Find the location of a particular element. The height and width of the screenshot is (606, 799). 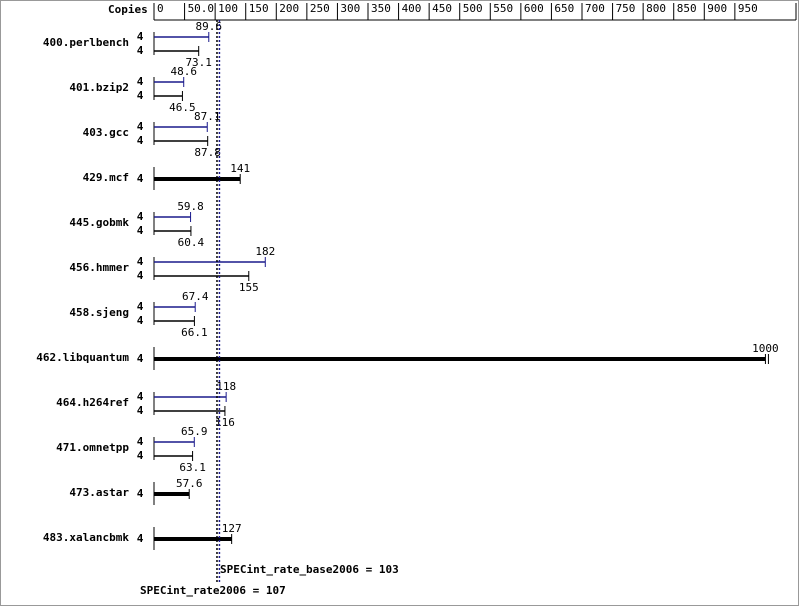

value-label: 155 is located at coordinates (249, 287).